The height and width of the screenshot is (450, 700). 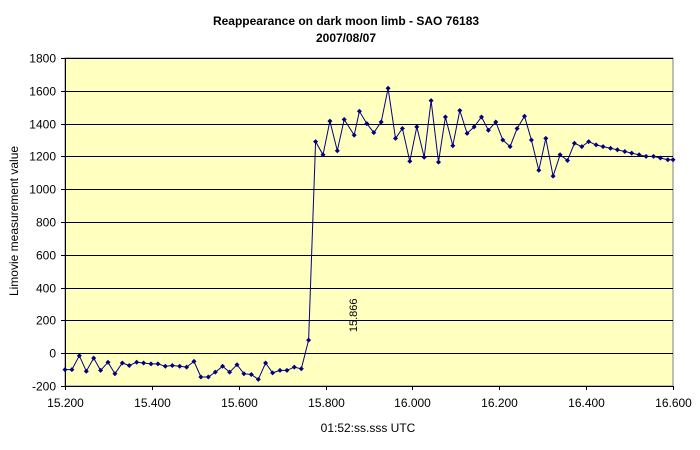 I want to click on x-tick-label: 15.800, so click(x=326, y=403).